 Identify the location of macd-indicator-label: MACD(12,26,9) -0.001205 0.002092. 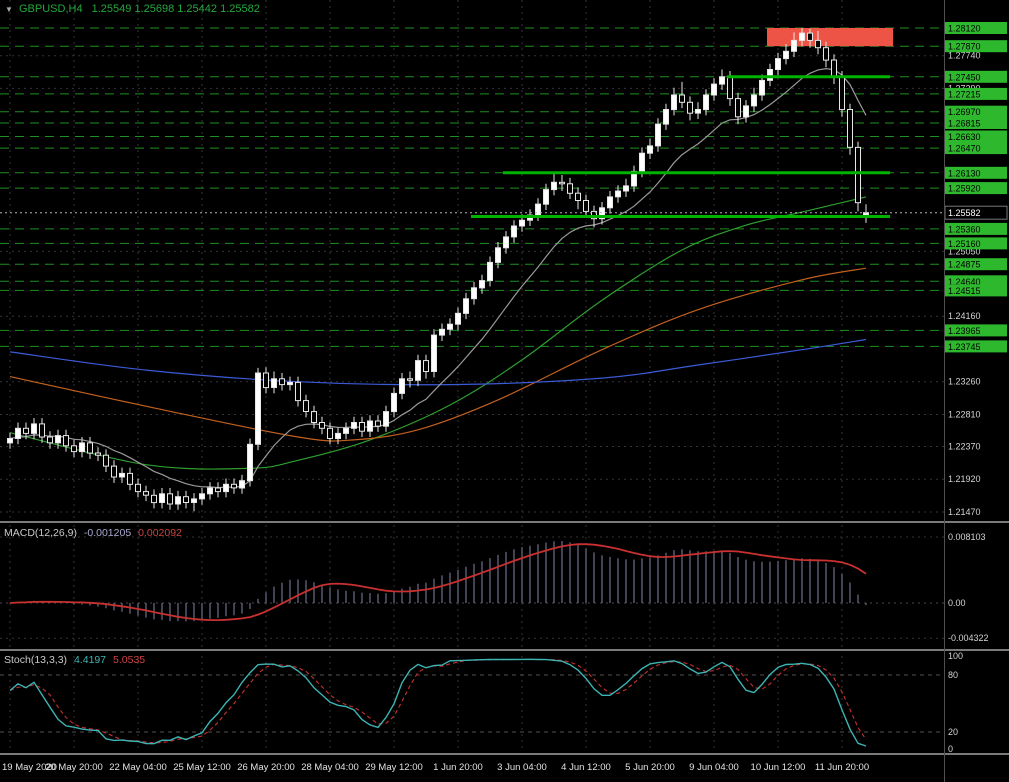
(93, 533).